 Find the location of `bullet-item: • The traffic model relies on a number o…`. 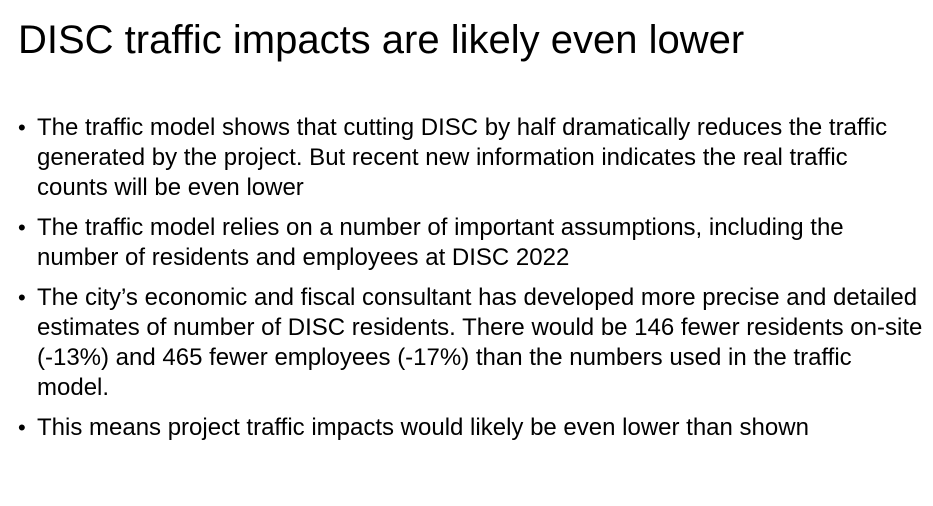

bullet-item: • The traffic model relies on a number o… is located at coordinates (470, 243).